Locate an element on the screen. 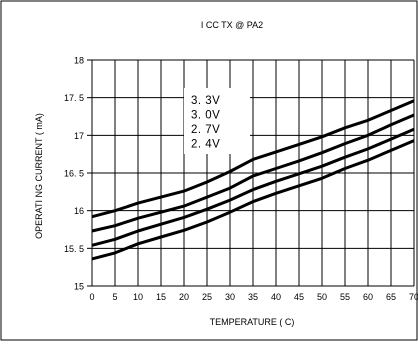 The height and width of the screenshot is (346, 418). y-tick-label: 16 is located at coordinates (79, 211).